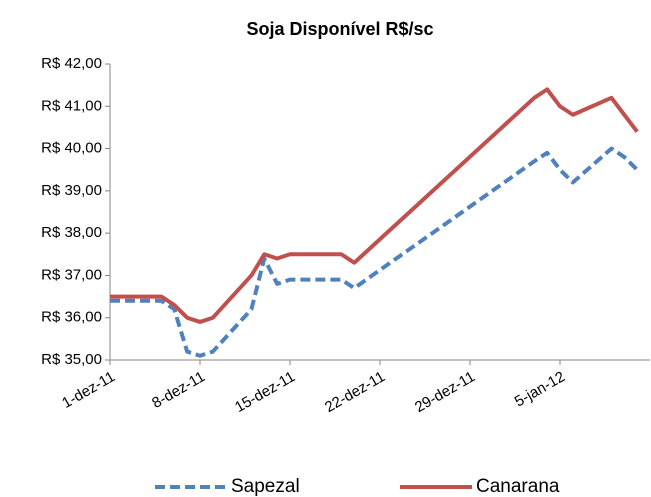 The width and height of the screenshot is (651, 497). I want to click on y-tick-label: R$ 39,00, so click(71, 190).